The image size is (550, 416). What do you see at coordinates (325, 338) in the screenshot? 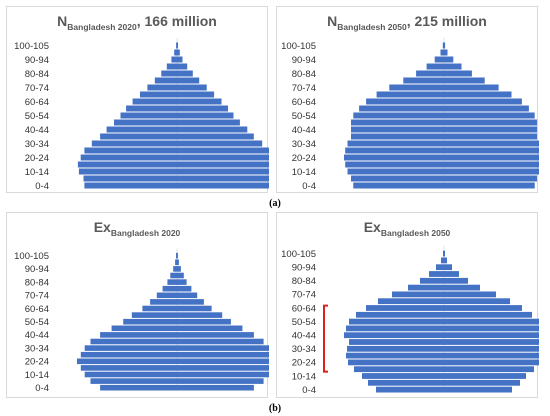
I see `annotation-bracket` at bounding box center [325, 338].